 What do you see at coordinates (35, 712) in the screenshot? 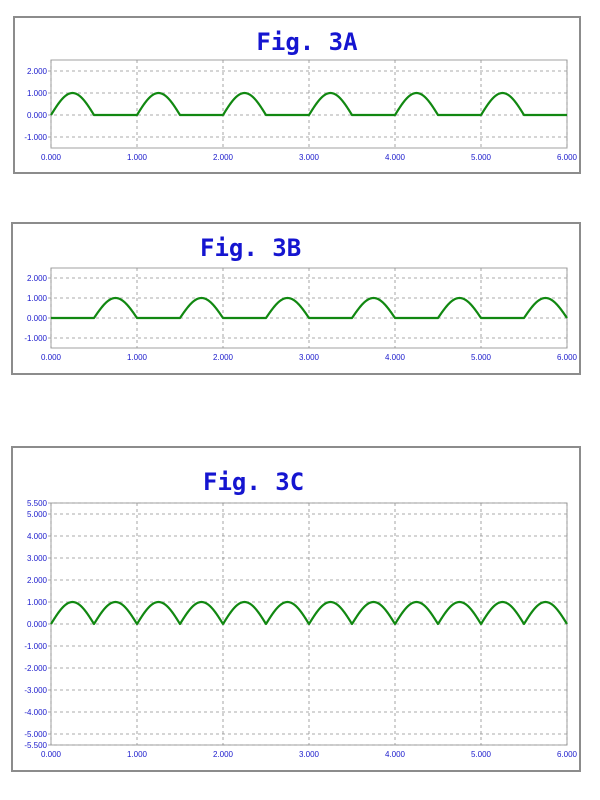
I see `y-tick-label: -4.000` at bounding box center [35, 712].